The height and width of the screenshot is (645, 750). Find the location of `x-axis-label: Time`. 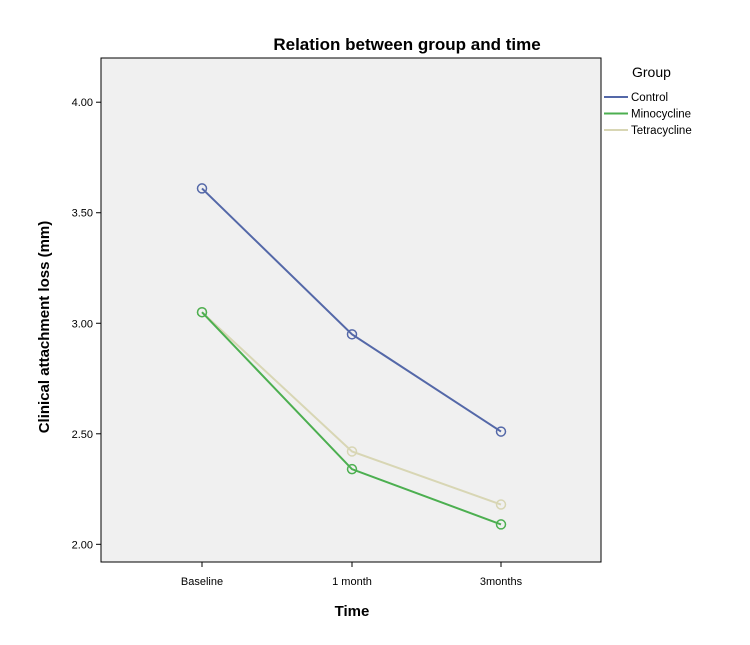

x-axis-label: Time is located at coordinates (352, 611).